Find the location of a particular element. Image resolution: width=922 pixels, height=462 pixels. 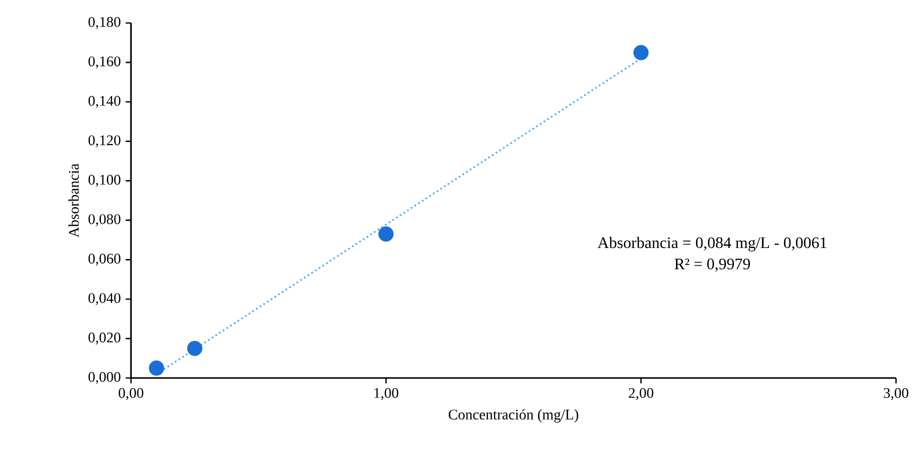

annotation: Absorbancia = 0,084 mg/L - 0,0061 is located at coordinates (712, 244).